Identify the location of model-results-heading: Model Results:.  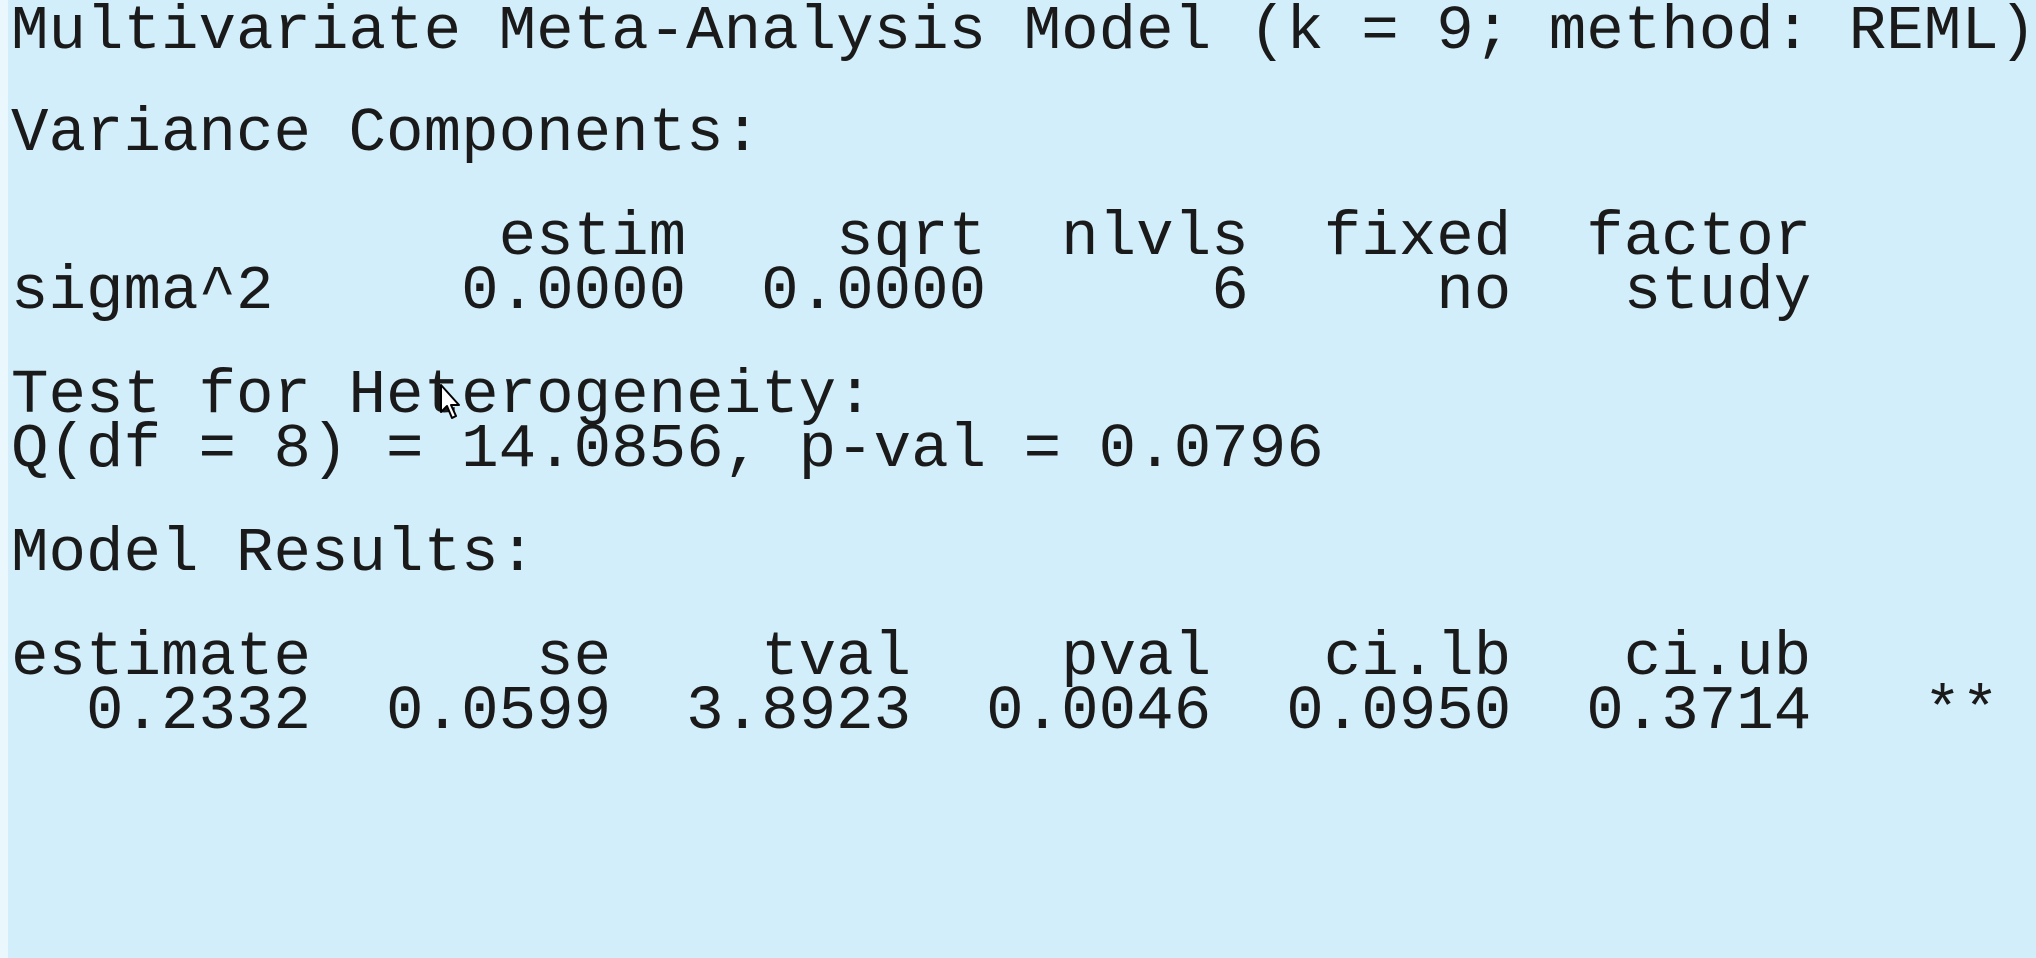
(274, 553).